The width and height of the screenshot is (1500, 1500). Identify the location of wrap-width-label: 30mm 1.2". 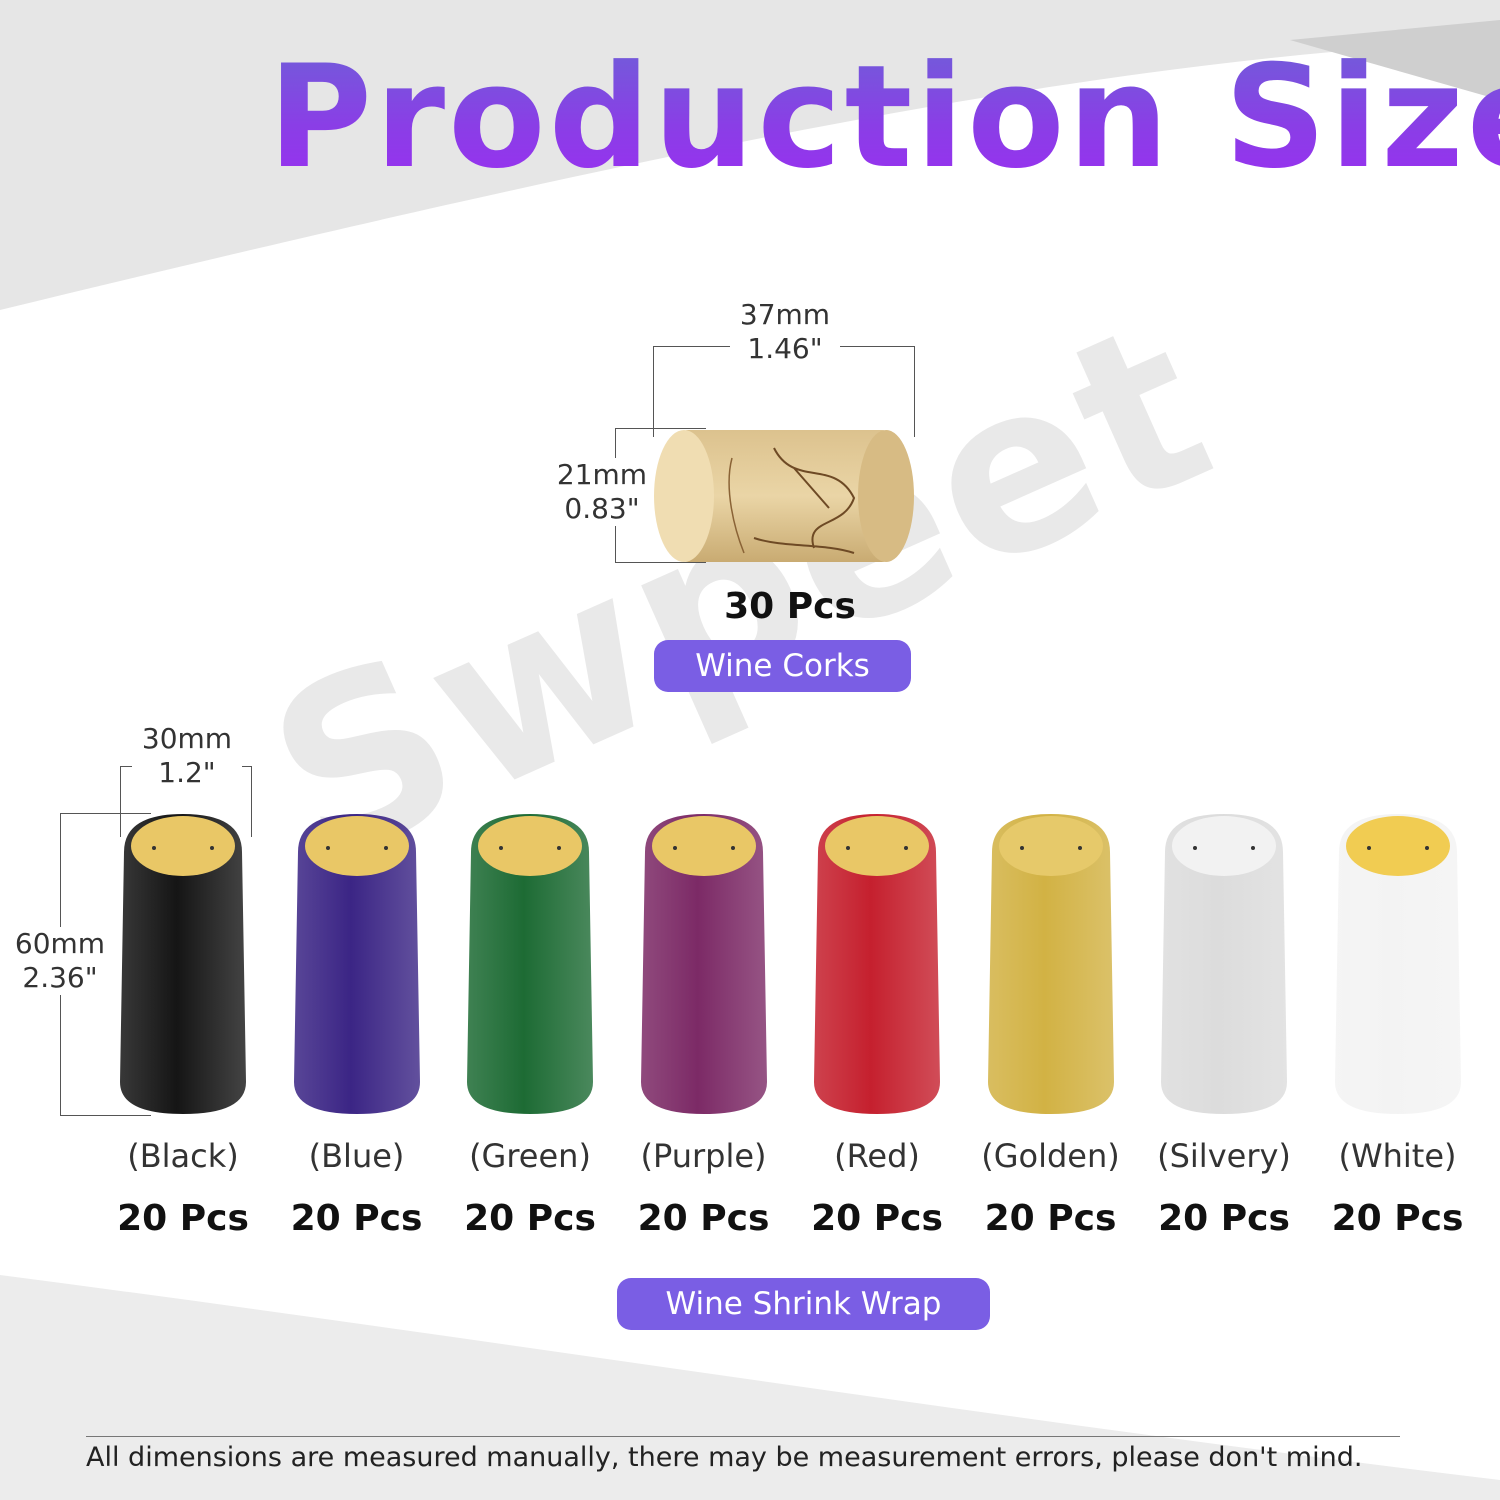
(187, 756).